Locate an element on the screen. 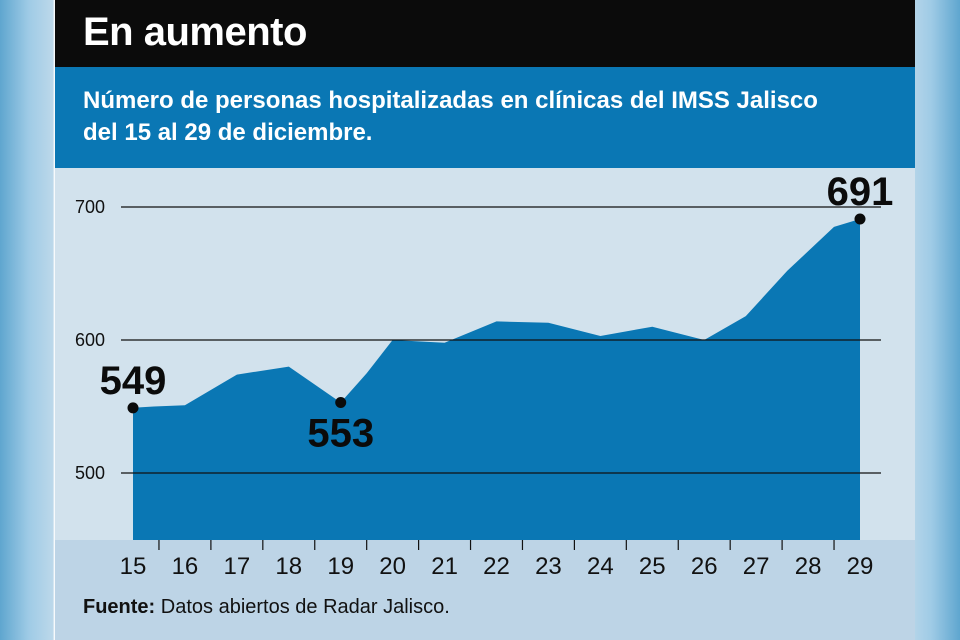 The width and height of the screenshot is (960, 640). y-tick-label: 600 is located at coordinates (90, 340).